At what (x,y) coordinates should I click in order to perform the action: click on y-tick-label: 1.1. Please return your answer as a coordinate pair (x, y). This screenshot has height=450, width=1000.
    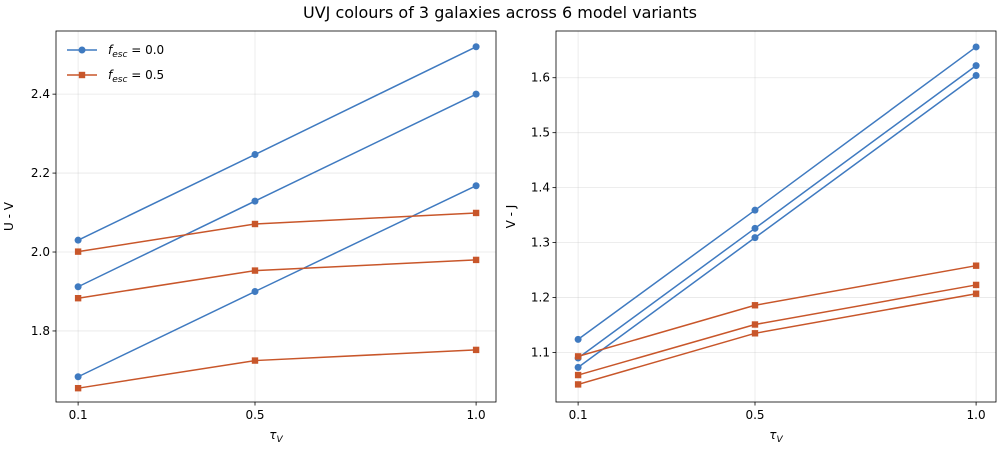
    Looking at the image, I should click on (540, 353).